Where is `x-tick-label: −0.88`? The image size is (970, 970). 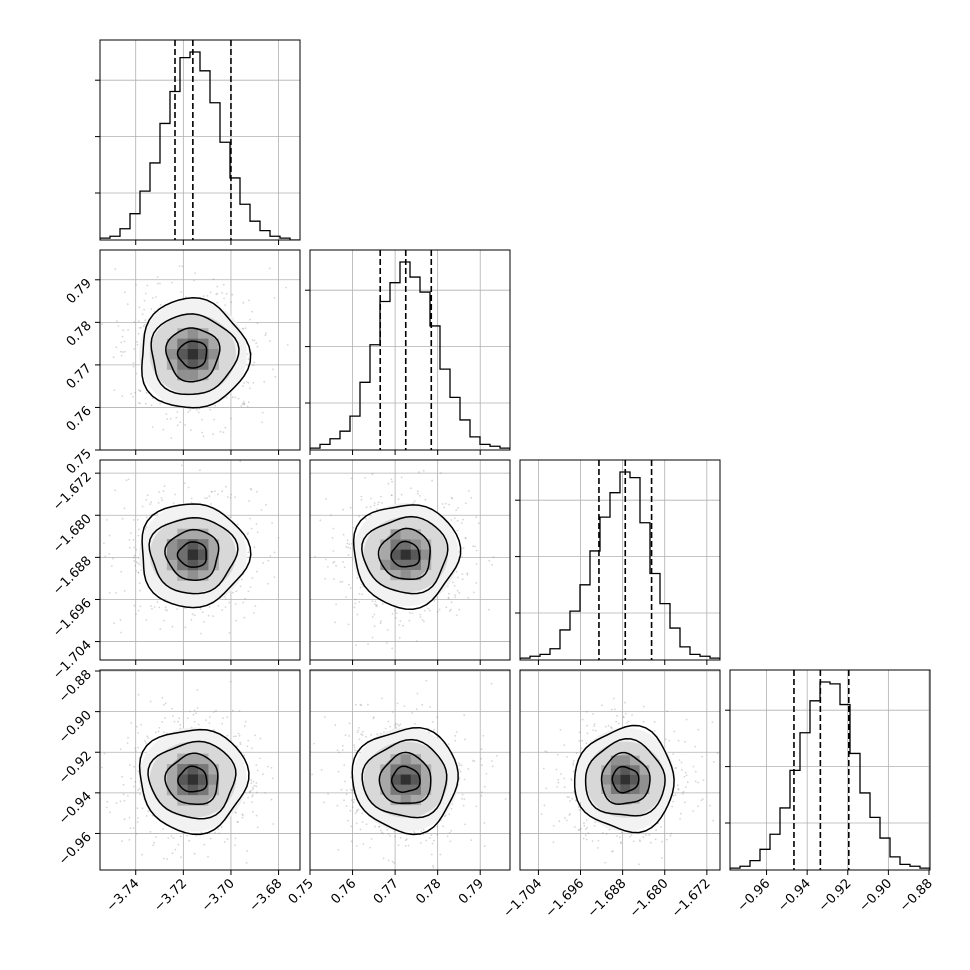 x-tick-label: −0.88 is located at coordinates (916, 895).